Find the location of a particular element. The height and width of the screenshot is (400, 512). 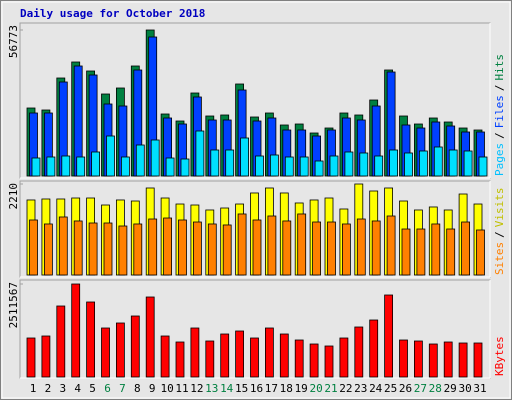

x-tick-label: 20 is located at coordinates (315, 388).